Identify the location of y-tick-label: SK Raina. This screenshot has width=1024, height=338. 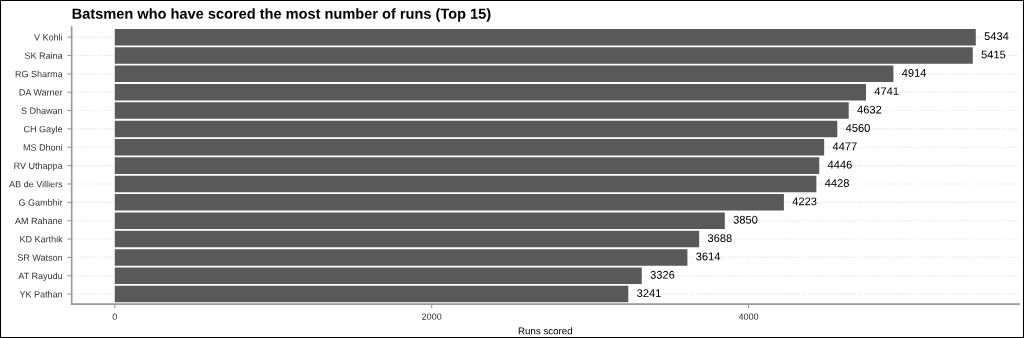
(43, 55).